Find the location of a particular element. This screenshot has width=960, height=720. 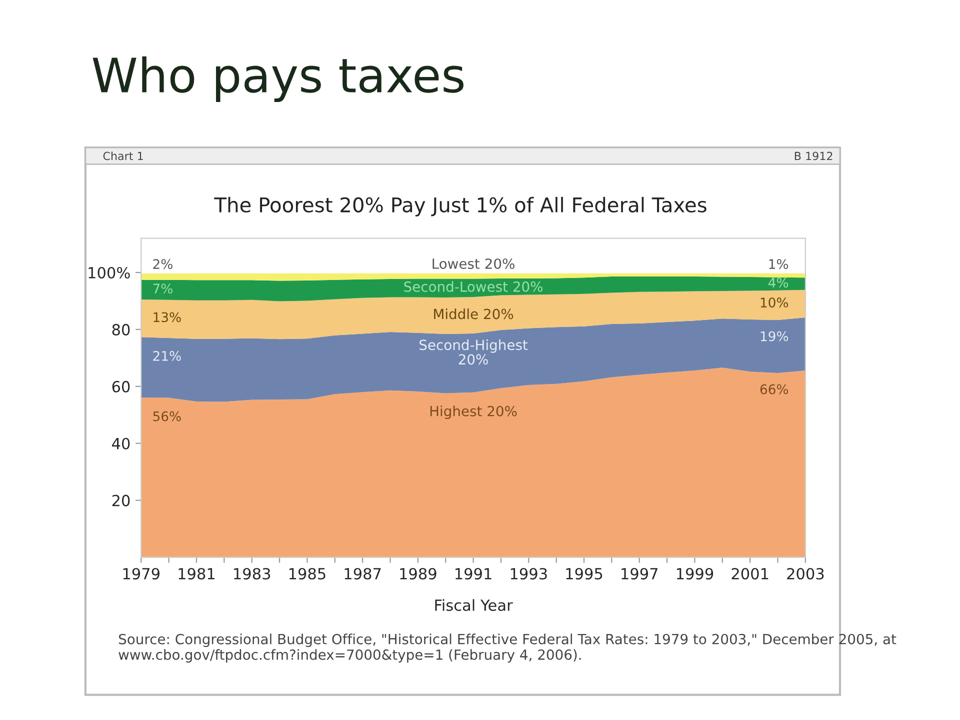

data-label: 1% is located at coordinates (778, 264).